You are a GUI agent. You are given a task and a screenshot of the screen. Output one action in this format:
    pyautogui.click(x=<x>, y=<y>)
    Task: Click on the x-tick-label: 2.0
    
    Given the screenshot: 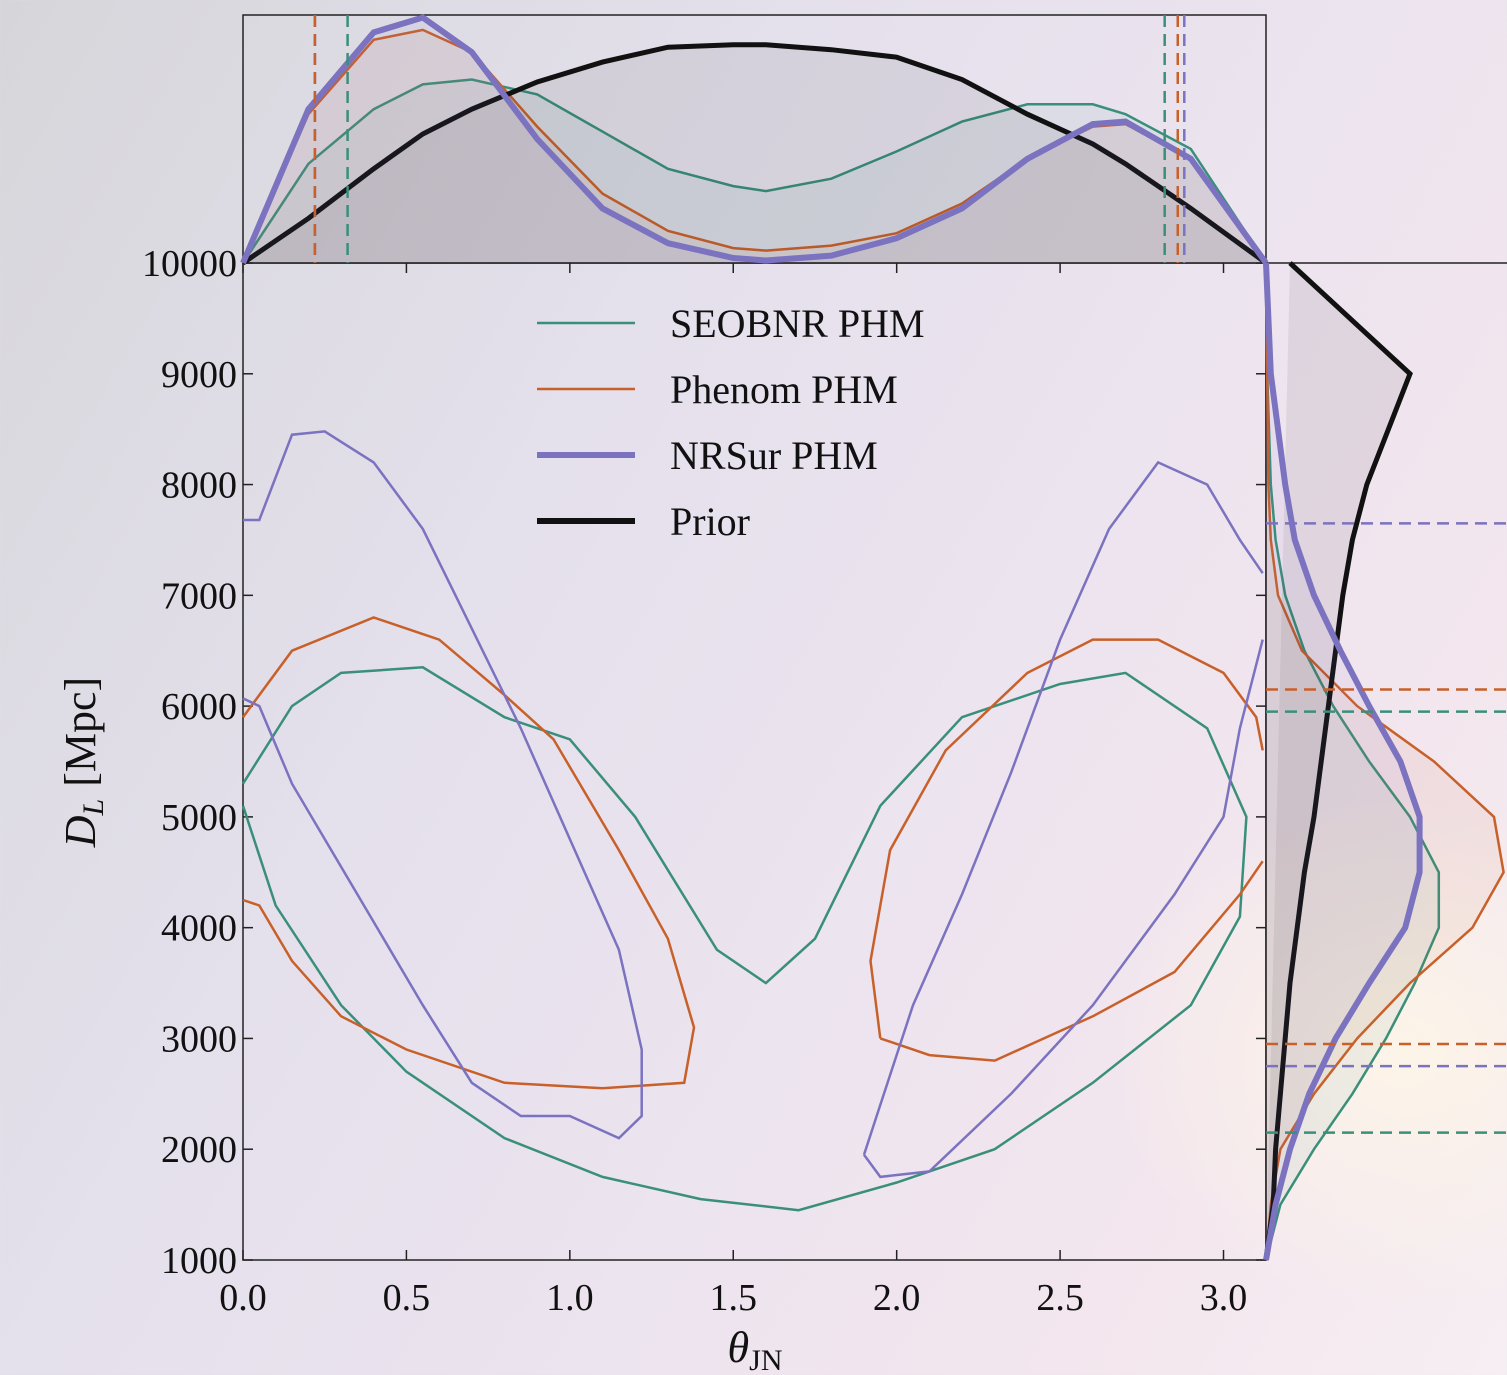 What is the action you would take?
    pyautogui.click(x=897, y=1298)
    